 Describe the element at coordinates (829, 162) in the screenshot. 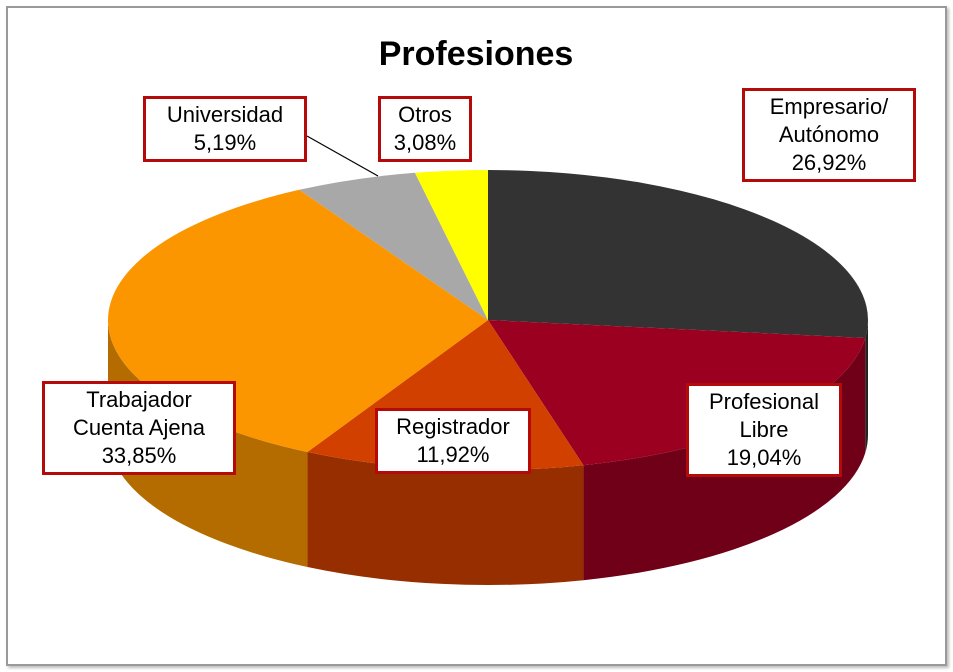

I see `value-label: 26,92%` at that location.